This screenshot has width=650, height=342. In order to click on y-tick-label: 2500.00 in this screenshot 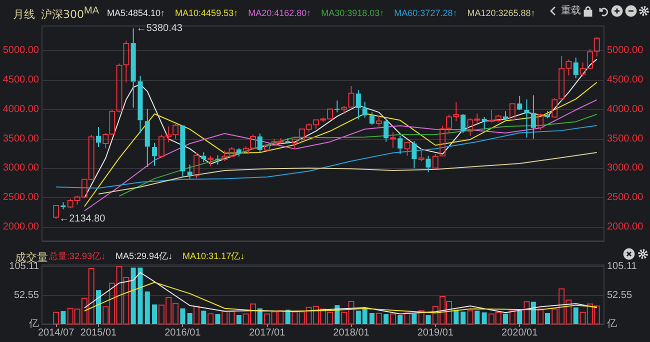, I will do `click(21, 198)`.